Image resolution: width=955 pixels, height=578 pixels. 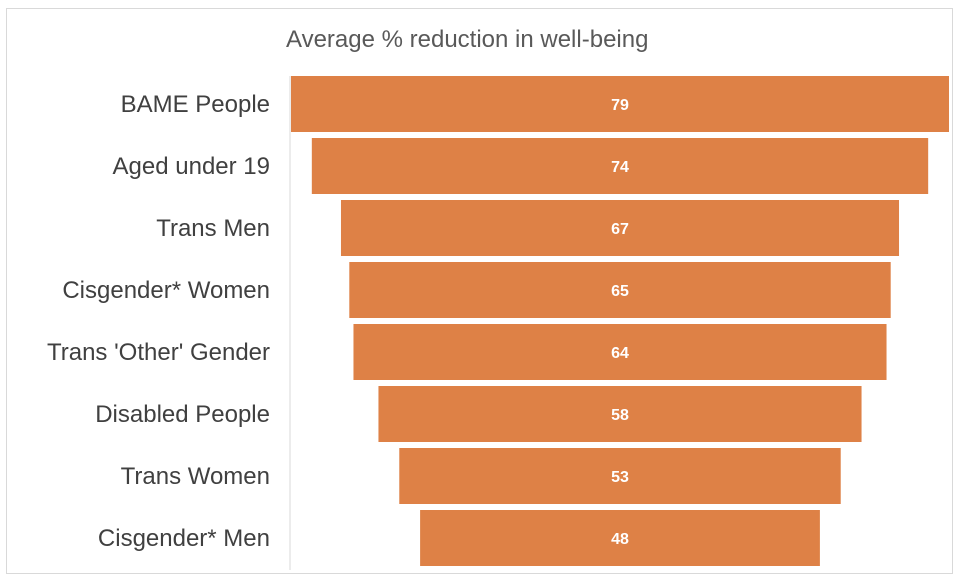 I want to click on category-label-4: Cisgender* Women, so click(x=166, y=290).